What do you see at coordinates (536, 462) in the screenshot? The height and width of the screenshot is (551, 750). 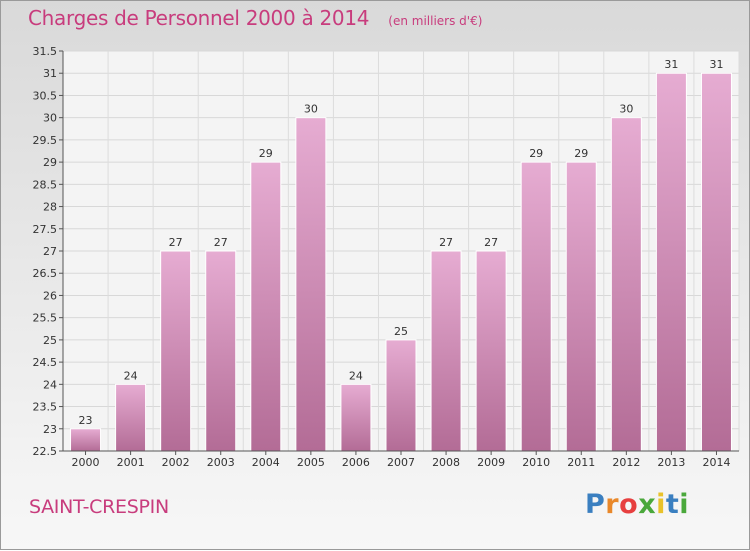 I see `x-tick-label: 2010` at bounding box center [536, 462].